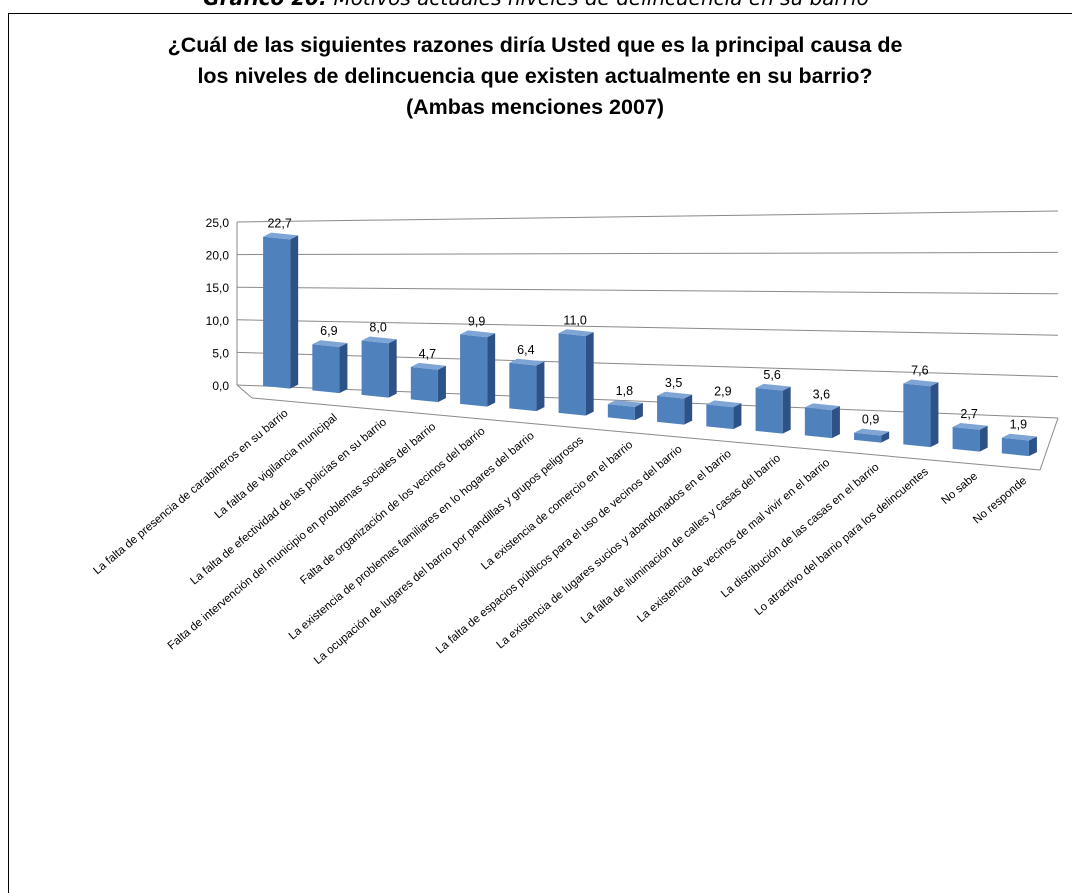  I want to click on data-label: 8,0, so click(377, 327).